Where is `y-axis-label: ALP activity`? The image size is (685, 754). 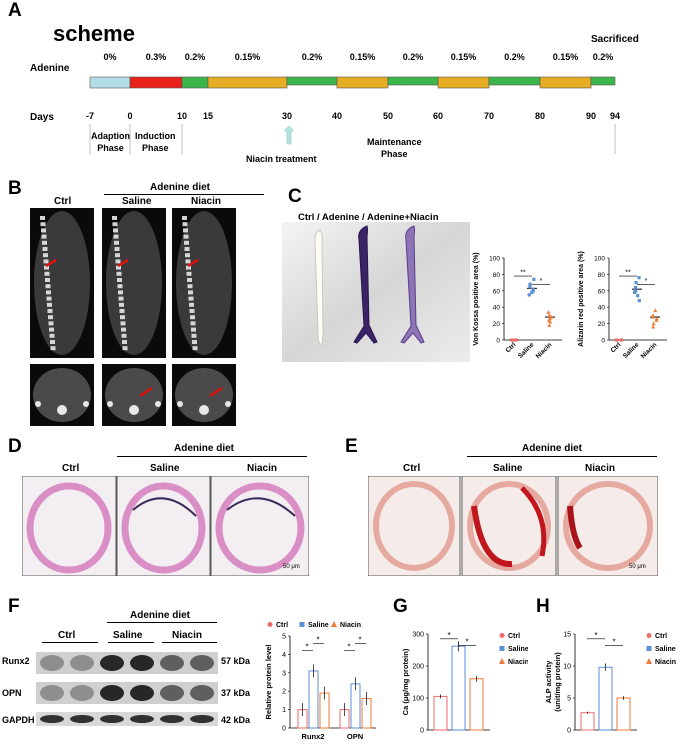 y-axis-label: ALP activity is located at coordinates (549, 682).